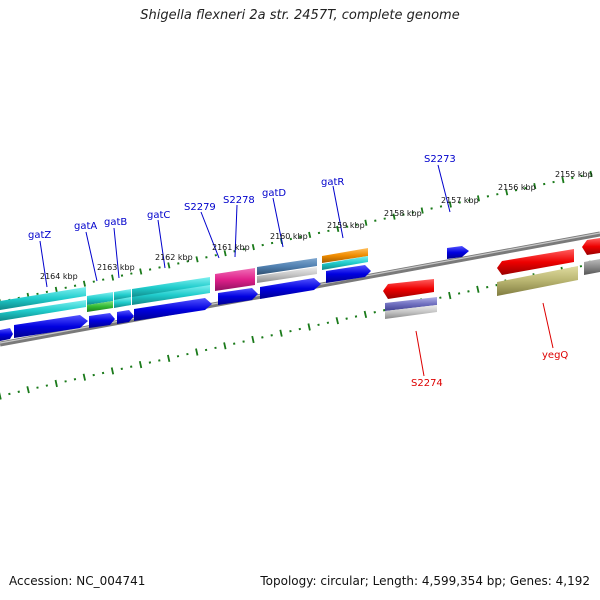  What do you see at coordinates (115, 222) in the screenshot?
I see `gene-label-gatB: gatB` at bounding box center [115, 222].